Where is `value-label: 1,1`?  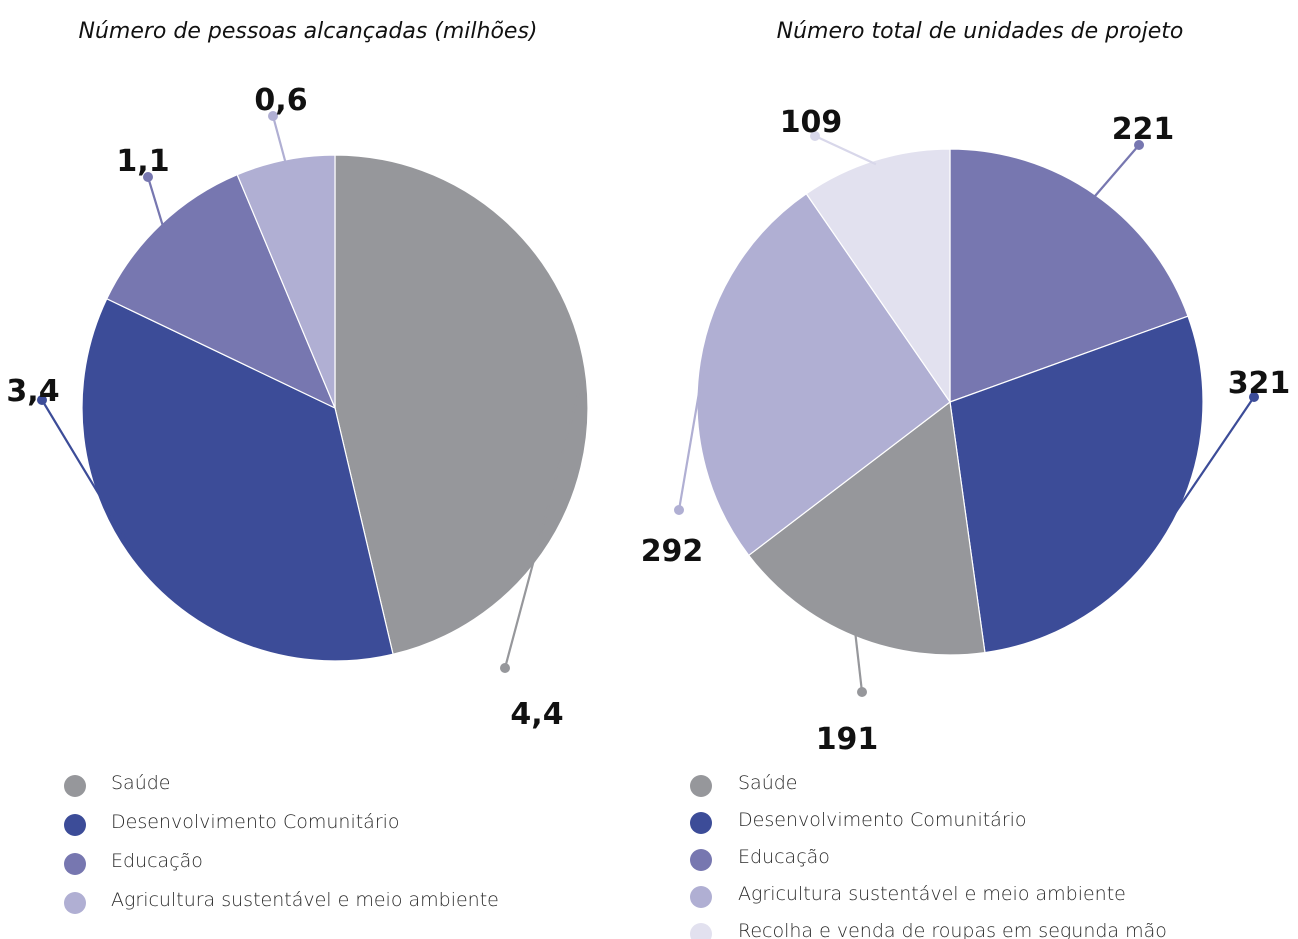
value-label: 1,1 is located at coordinates (142, 161).